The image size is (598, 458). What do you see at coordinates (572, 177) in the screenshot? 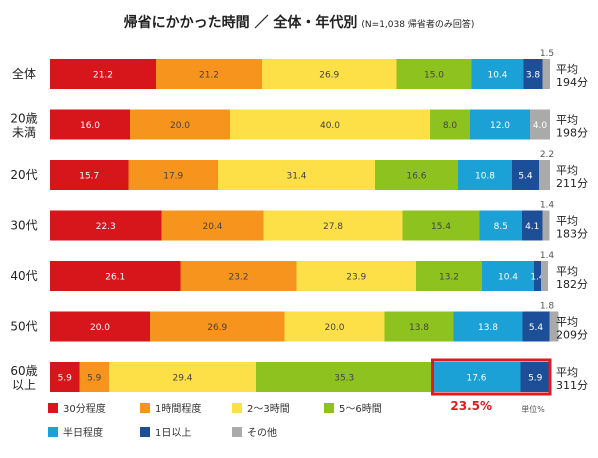
I see `average-label: 平均 211分` at bounding box center [572, 177].